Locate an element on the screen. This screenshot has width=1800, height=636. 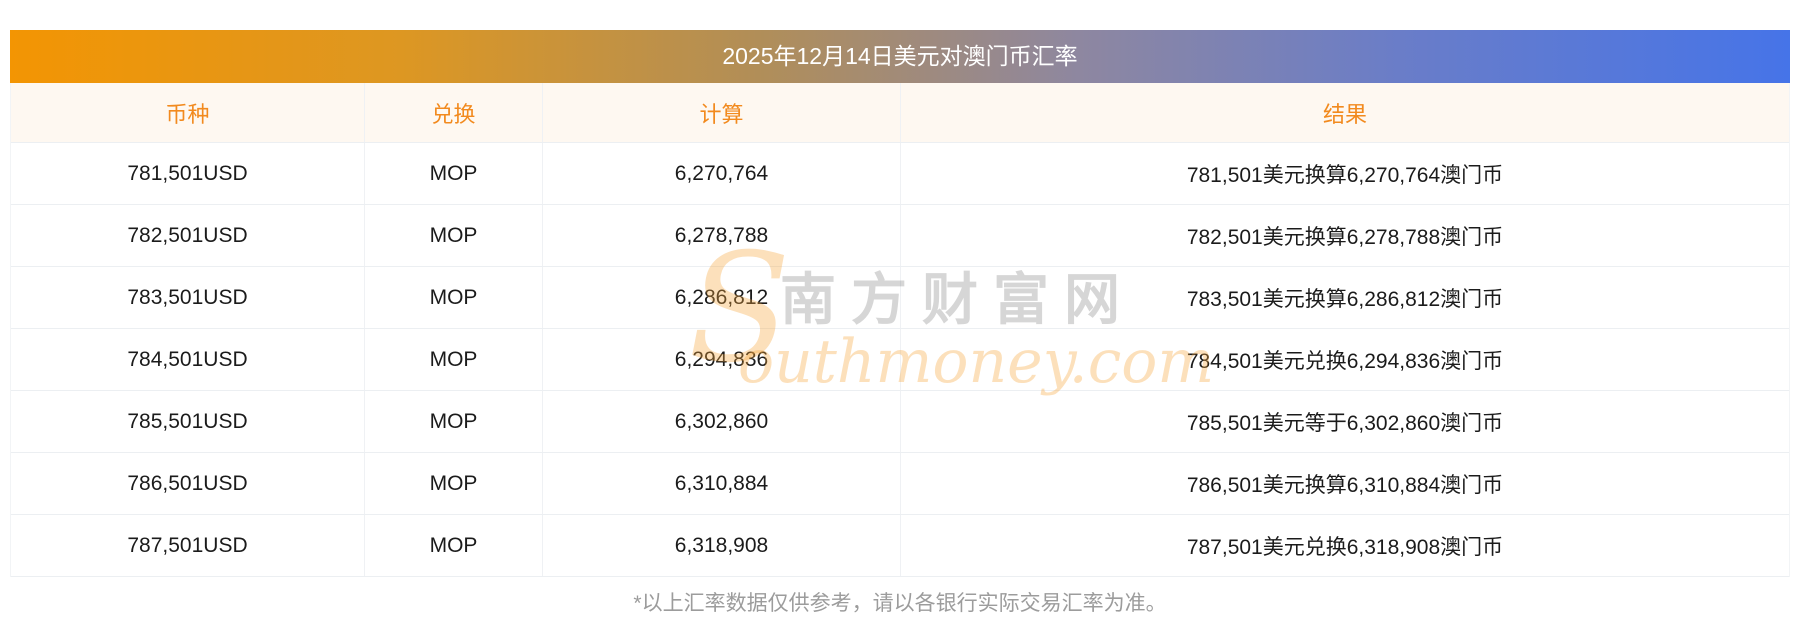
page-title: 2025年12月14日美元对澳门币汇率 is located at coordinates (900, 56).